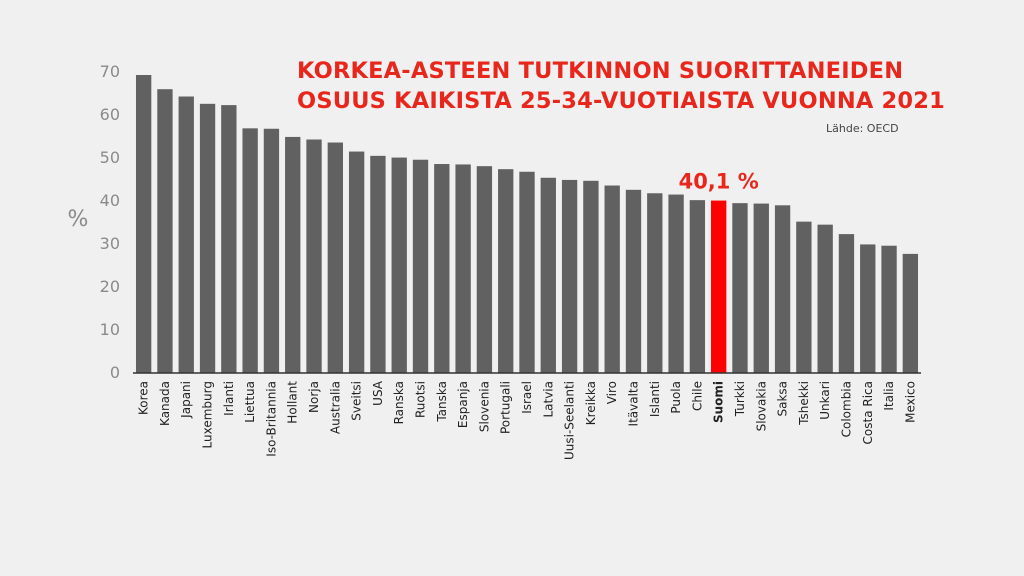 The image size is (1024, 576). I want to click on source-note: Lähde: OECD, so click(862, 128).